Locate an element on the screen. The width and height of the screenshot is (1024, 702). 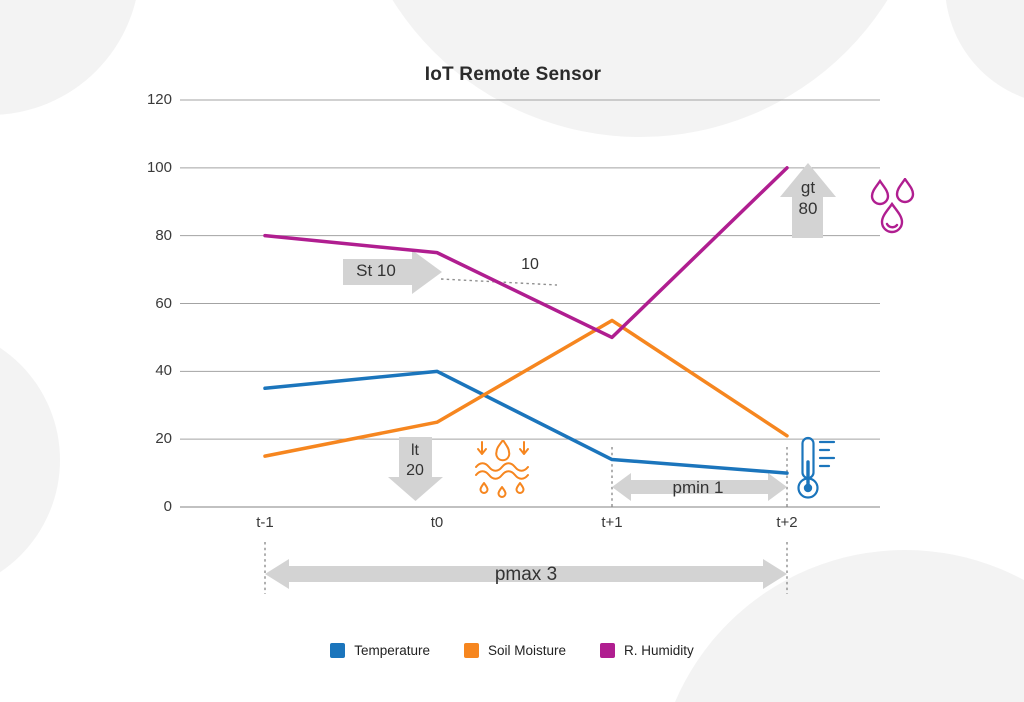
water-drops-icon is located at coordinates (892, 206).